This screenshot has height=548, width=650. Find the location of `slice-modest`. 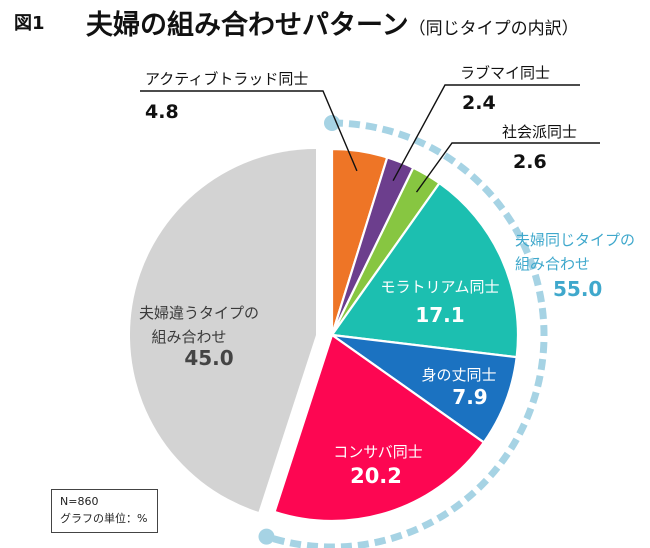

slice-modest is located at coordinates (424, 388).